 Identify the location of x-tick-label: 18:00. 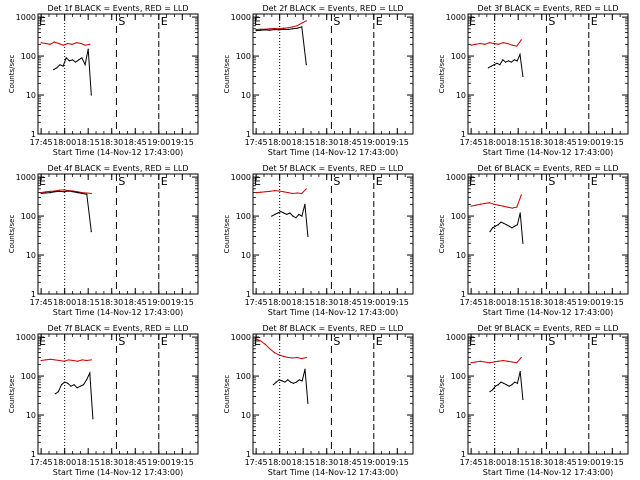
(64, 462).